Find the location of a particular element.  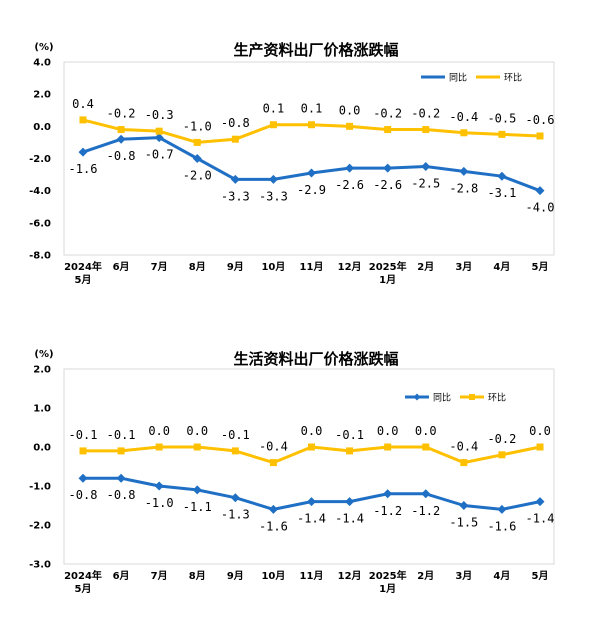

data-label: -2.5 is located at coordinates (425, 184).